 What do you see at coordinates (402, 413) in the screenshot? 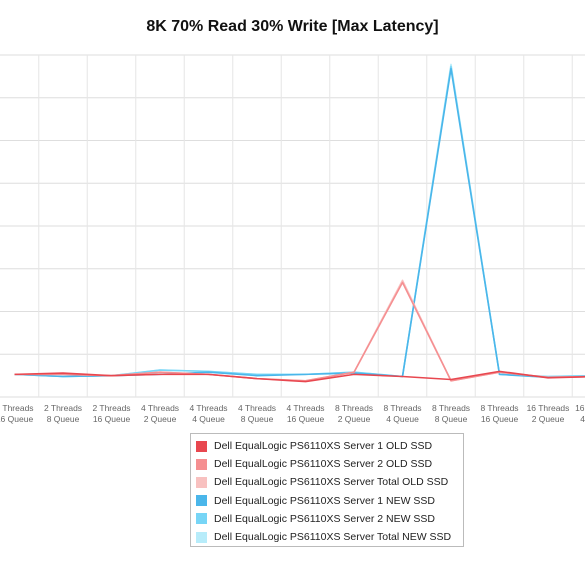
I see `x-tick-label: 8 Threads 4 Queue` at bounding box center [402, 413].